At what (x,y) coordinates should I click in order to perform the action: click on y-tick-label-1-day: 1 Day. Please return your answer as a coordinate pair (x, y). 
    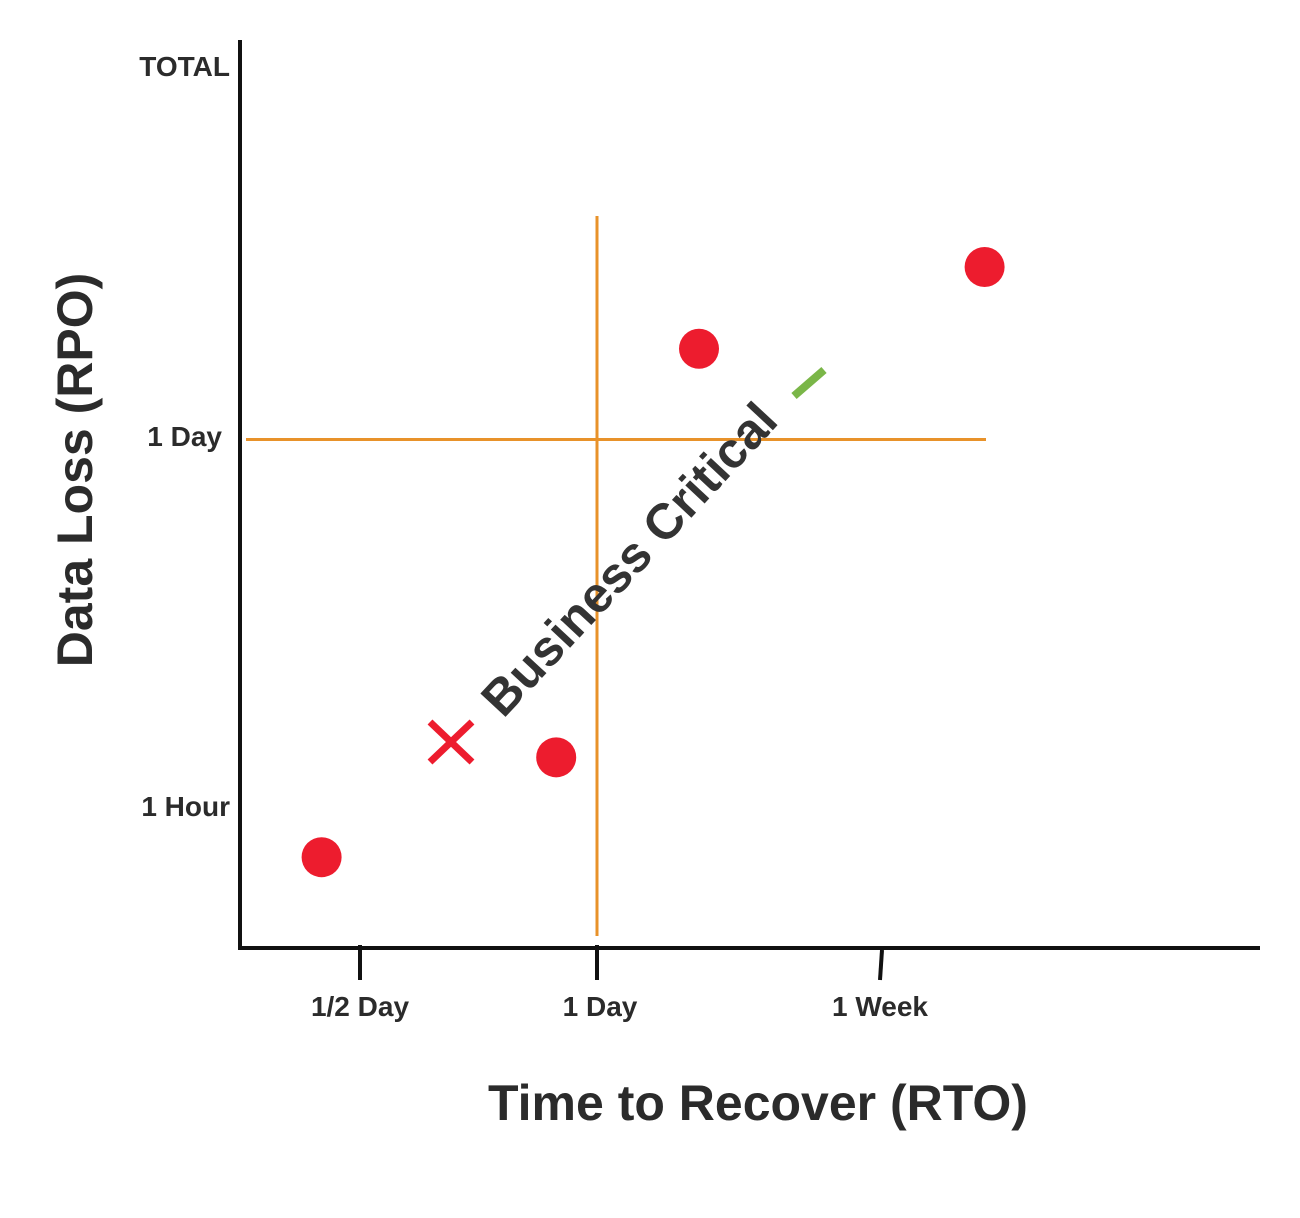
    Looking at the image, I should click on (184, 436).